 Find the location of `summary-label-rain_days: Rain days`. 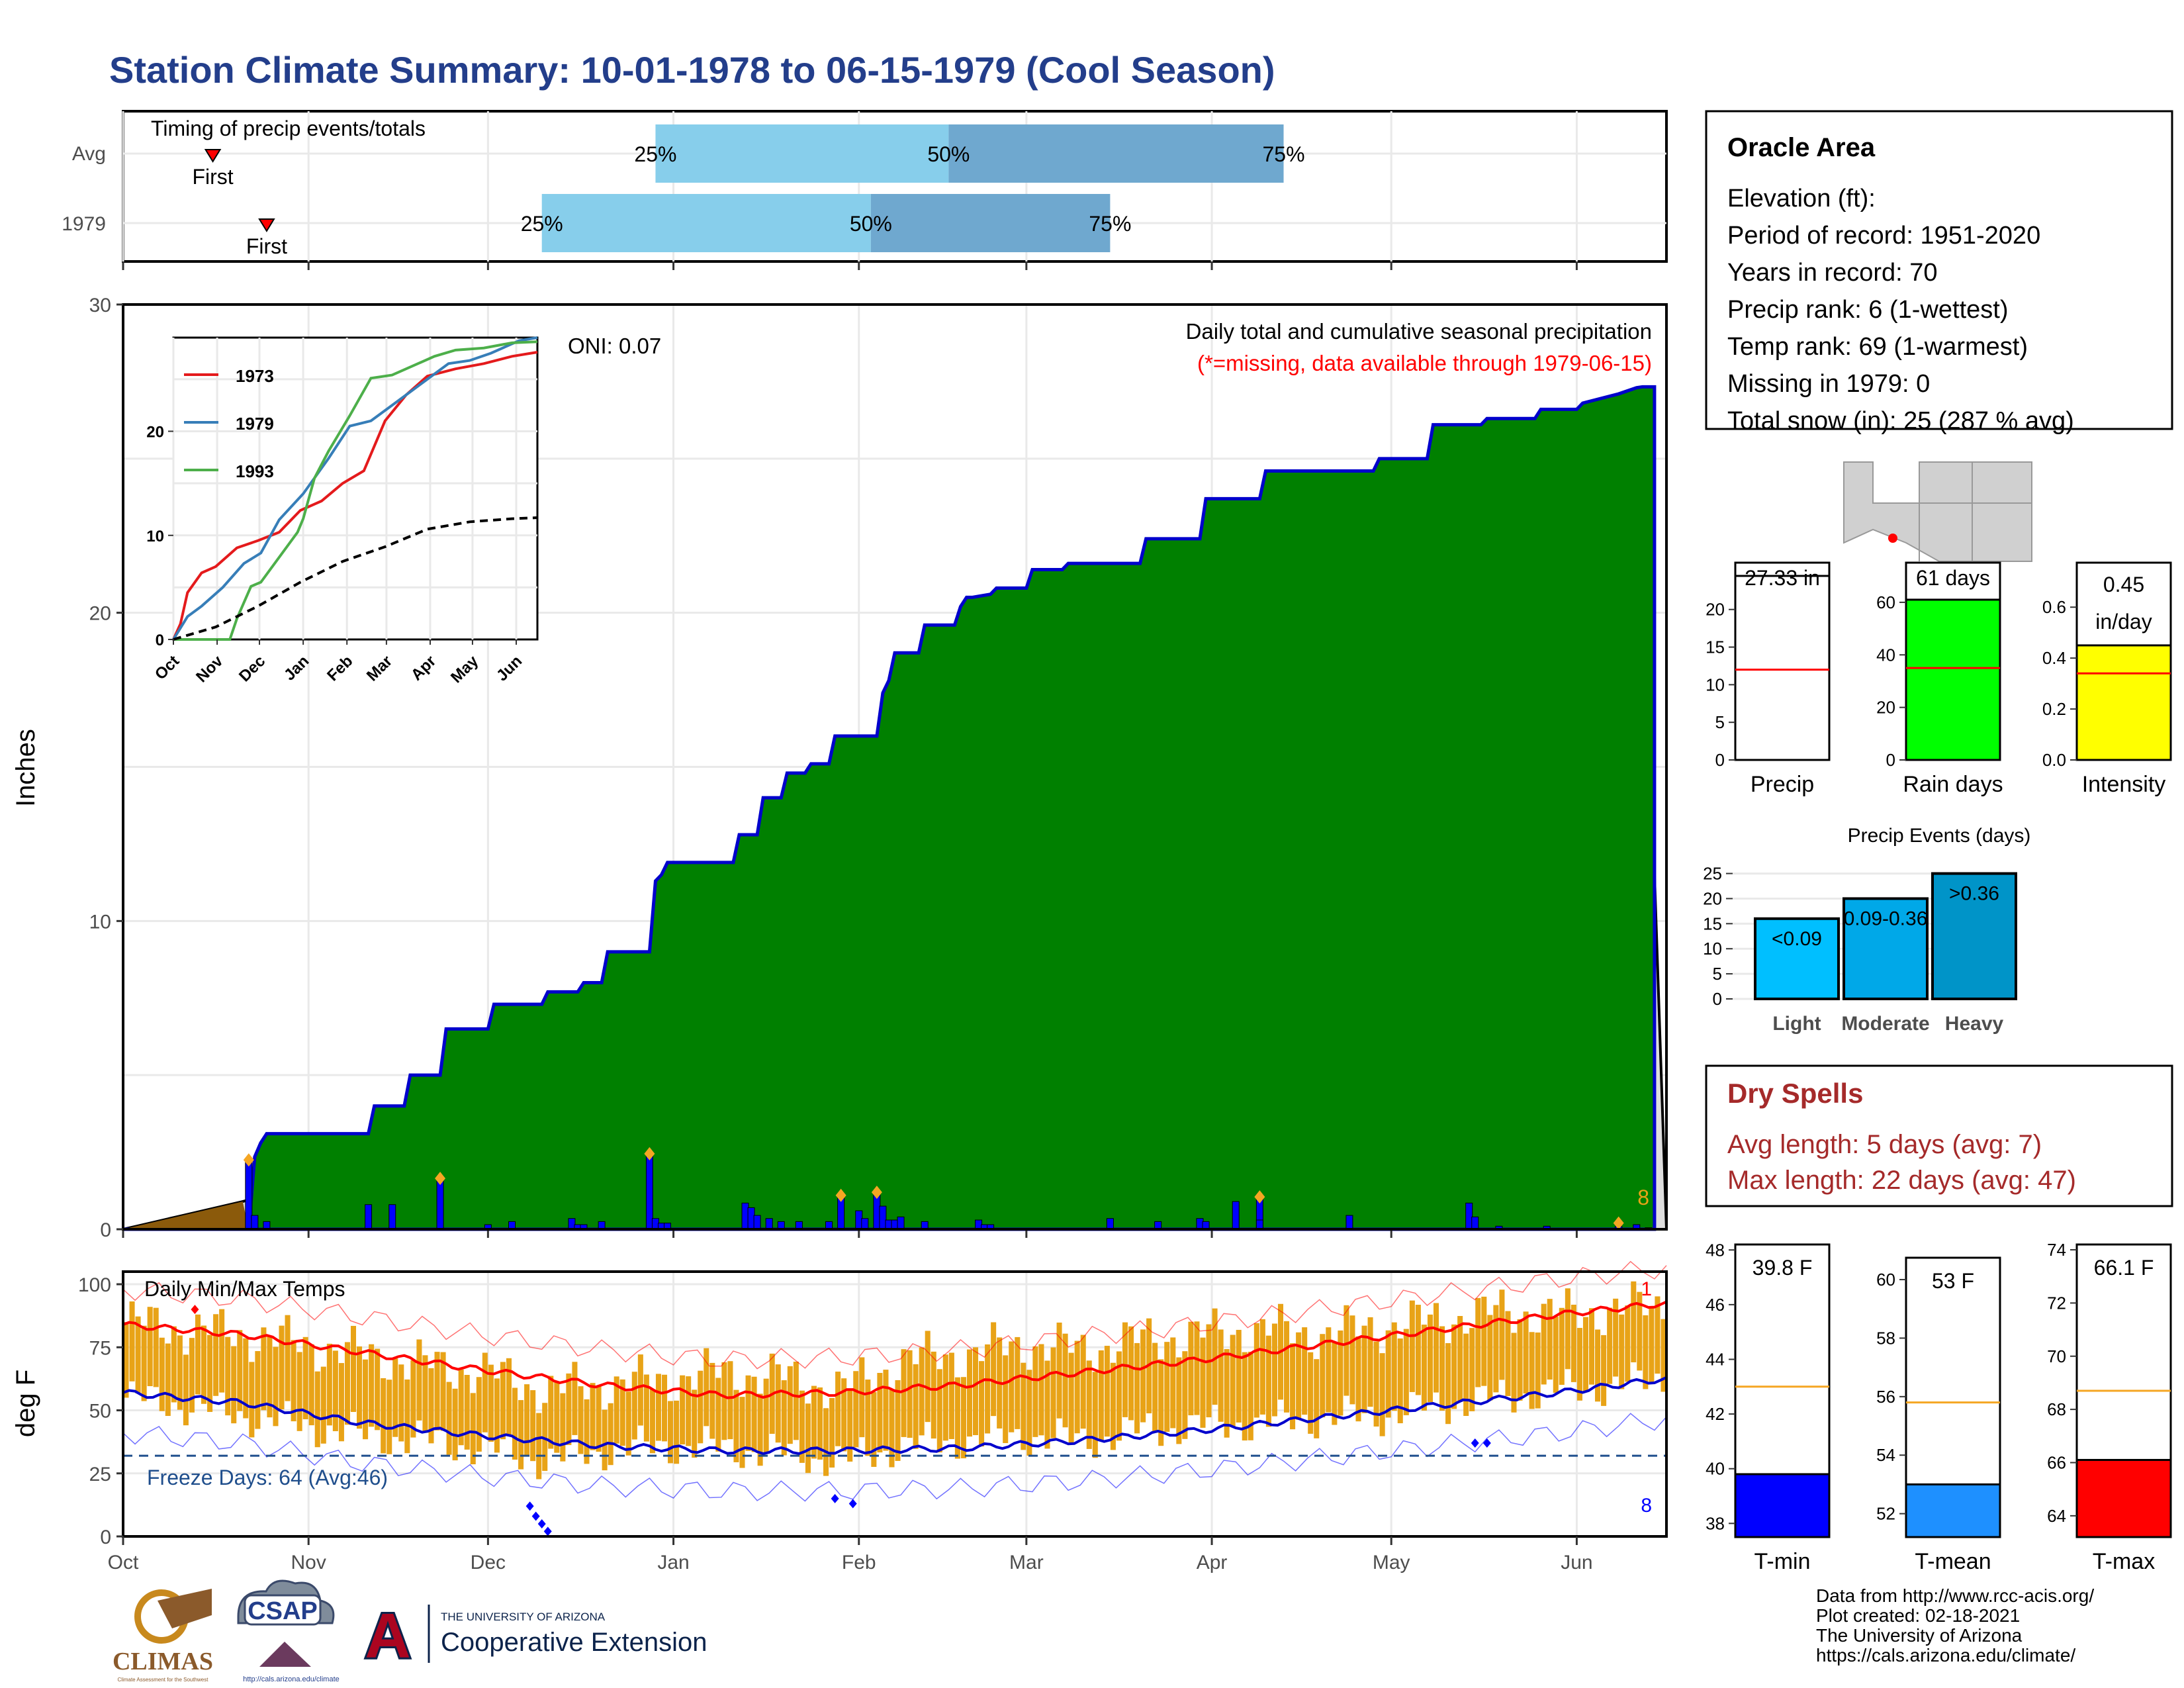

summary-label-rain_days: Rain days is located at coordinates (1953, 784).